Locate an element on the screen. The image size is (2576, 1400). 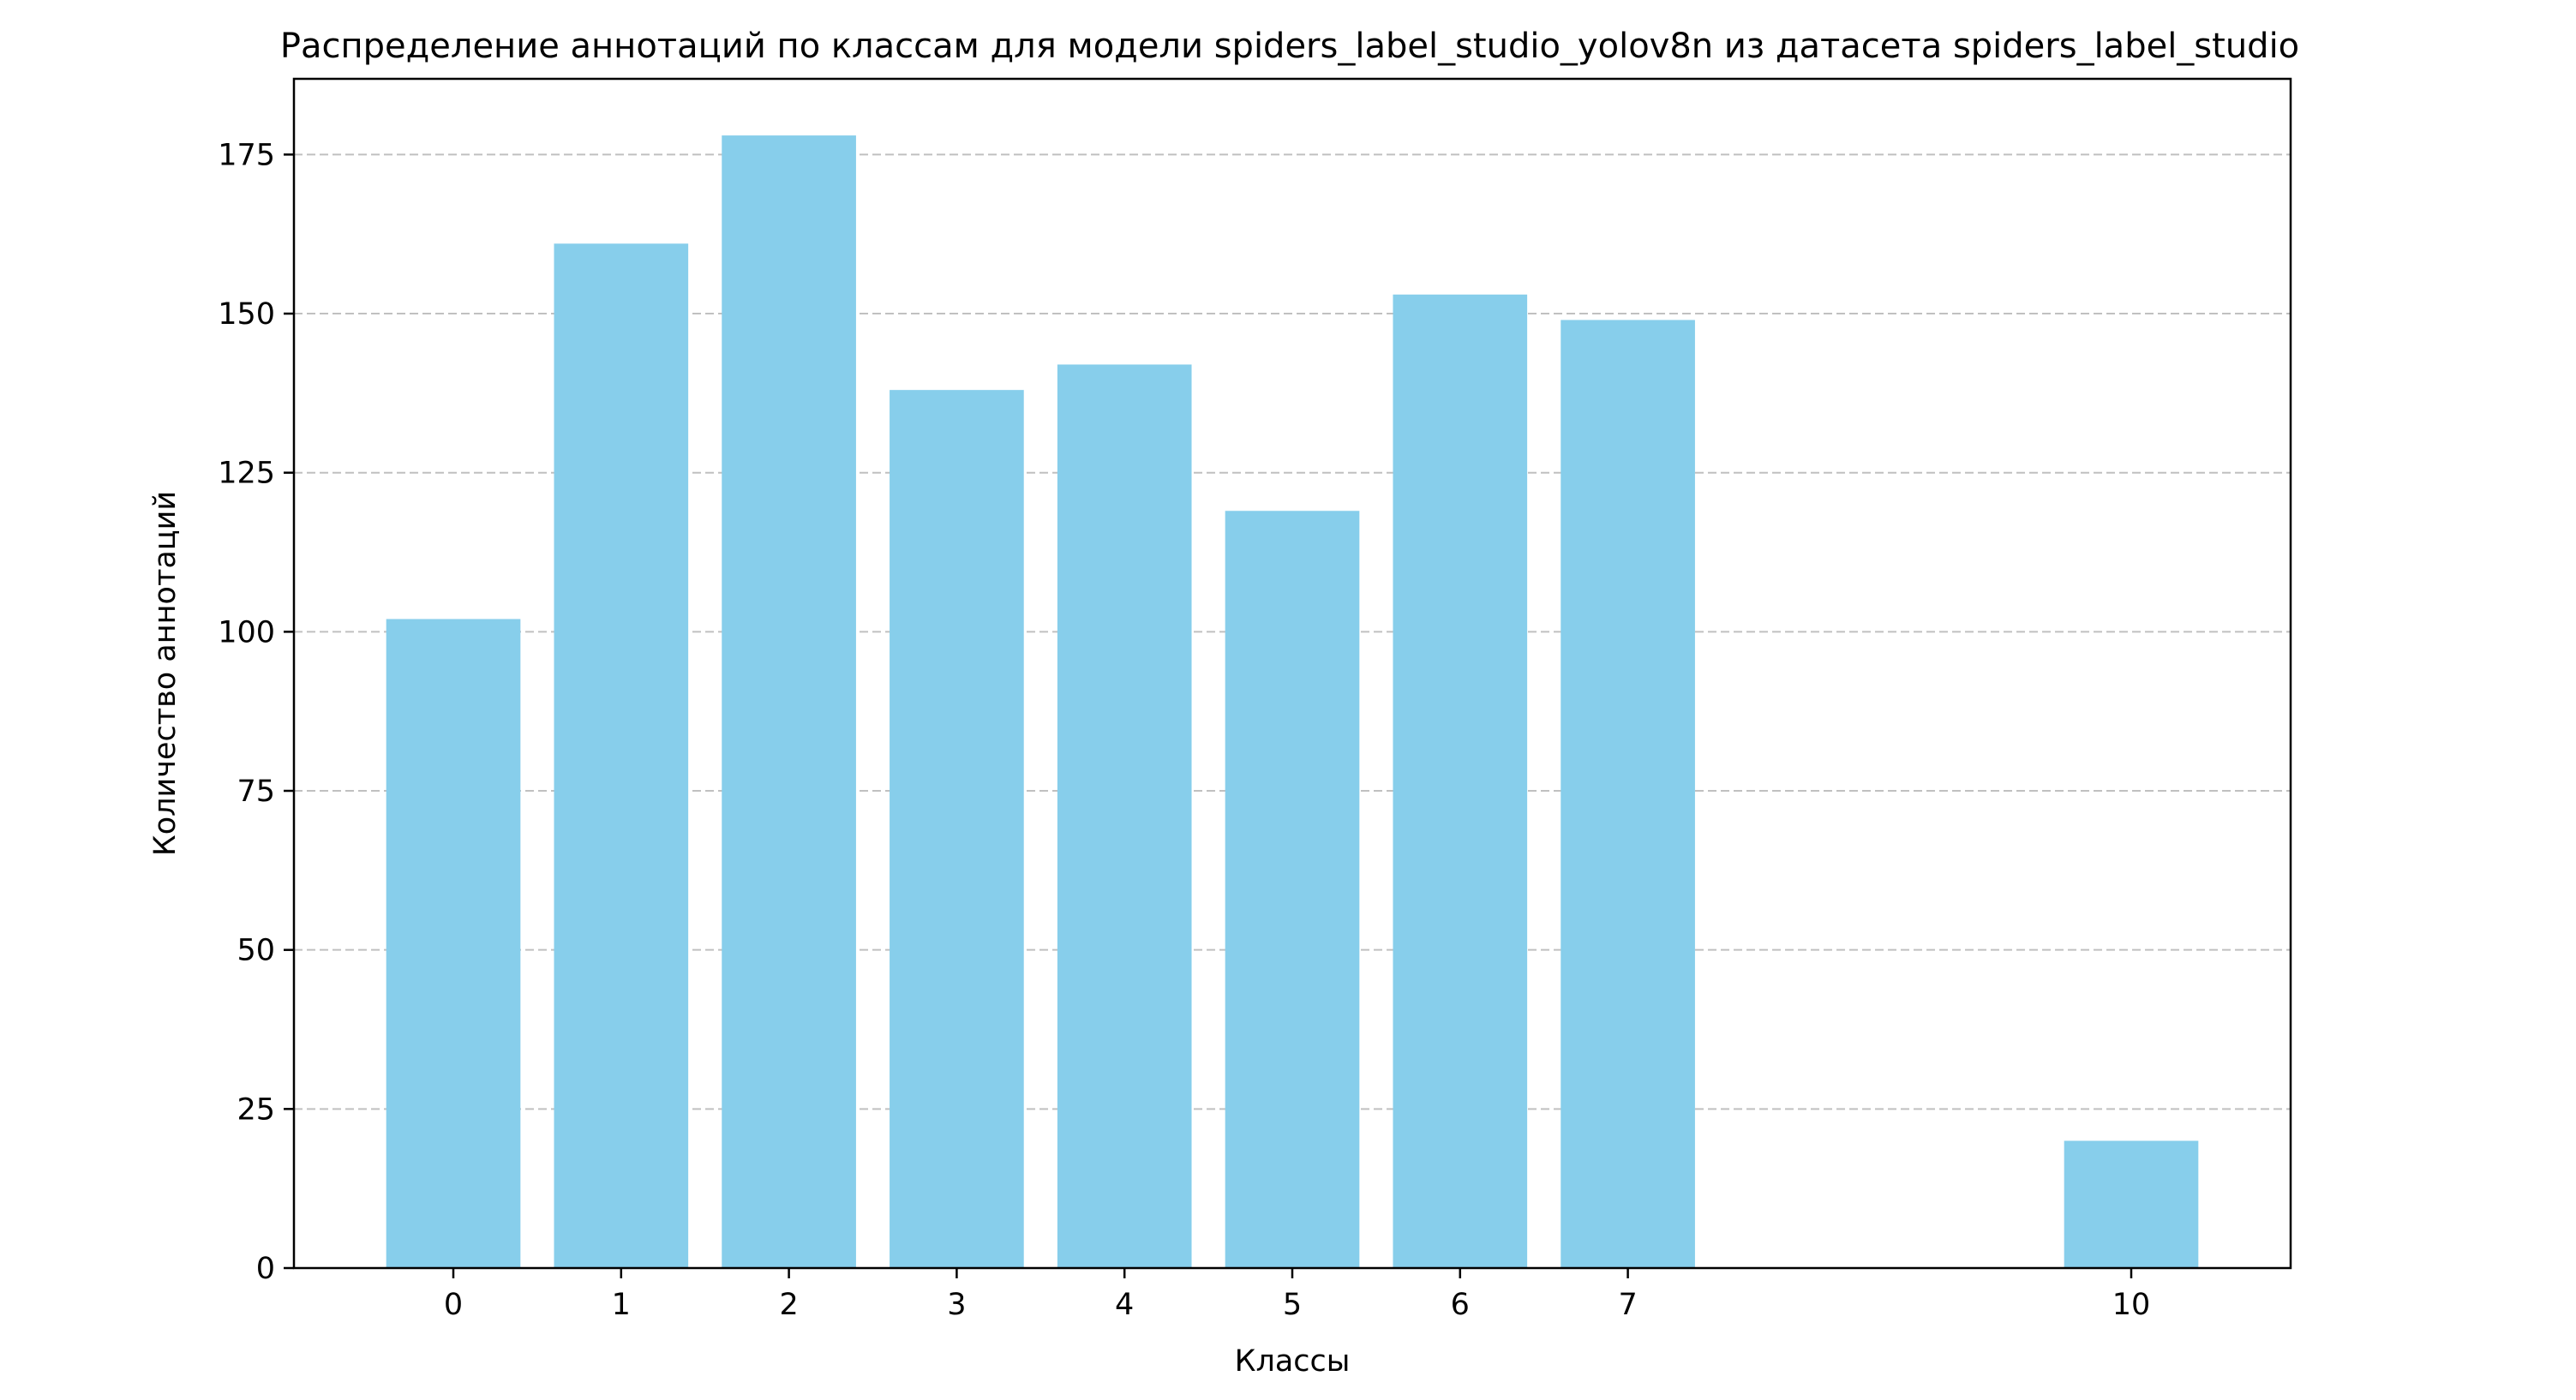
y-tick-label: 50 is located at coordinates (256, 951).